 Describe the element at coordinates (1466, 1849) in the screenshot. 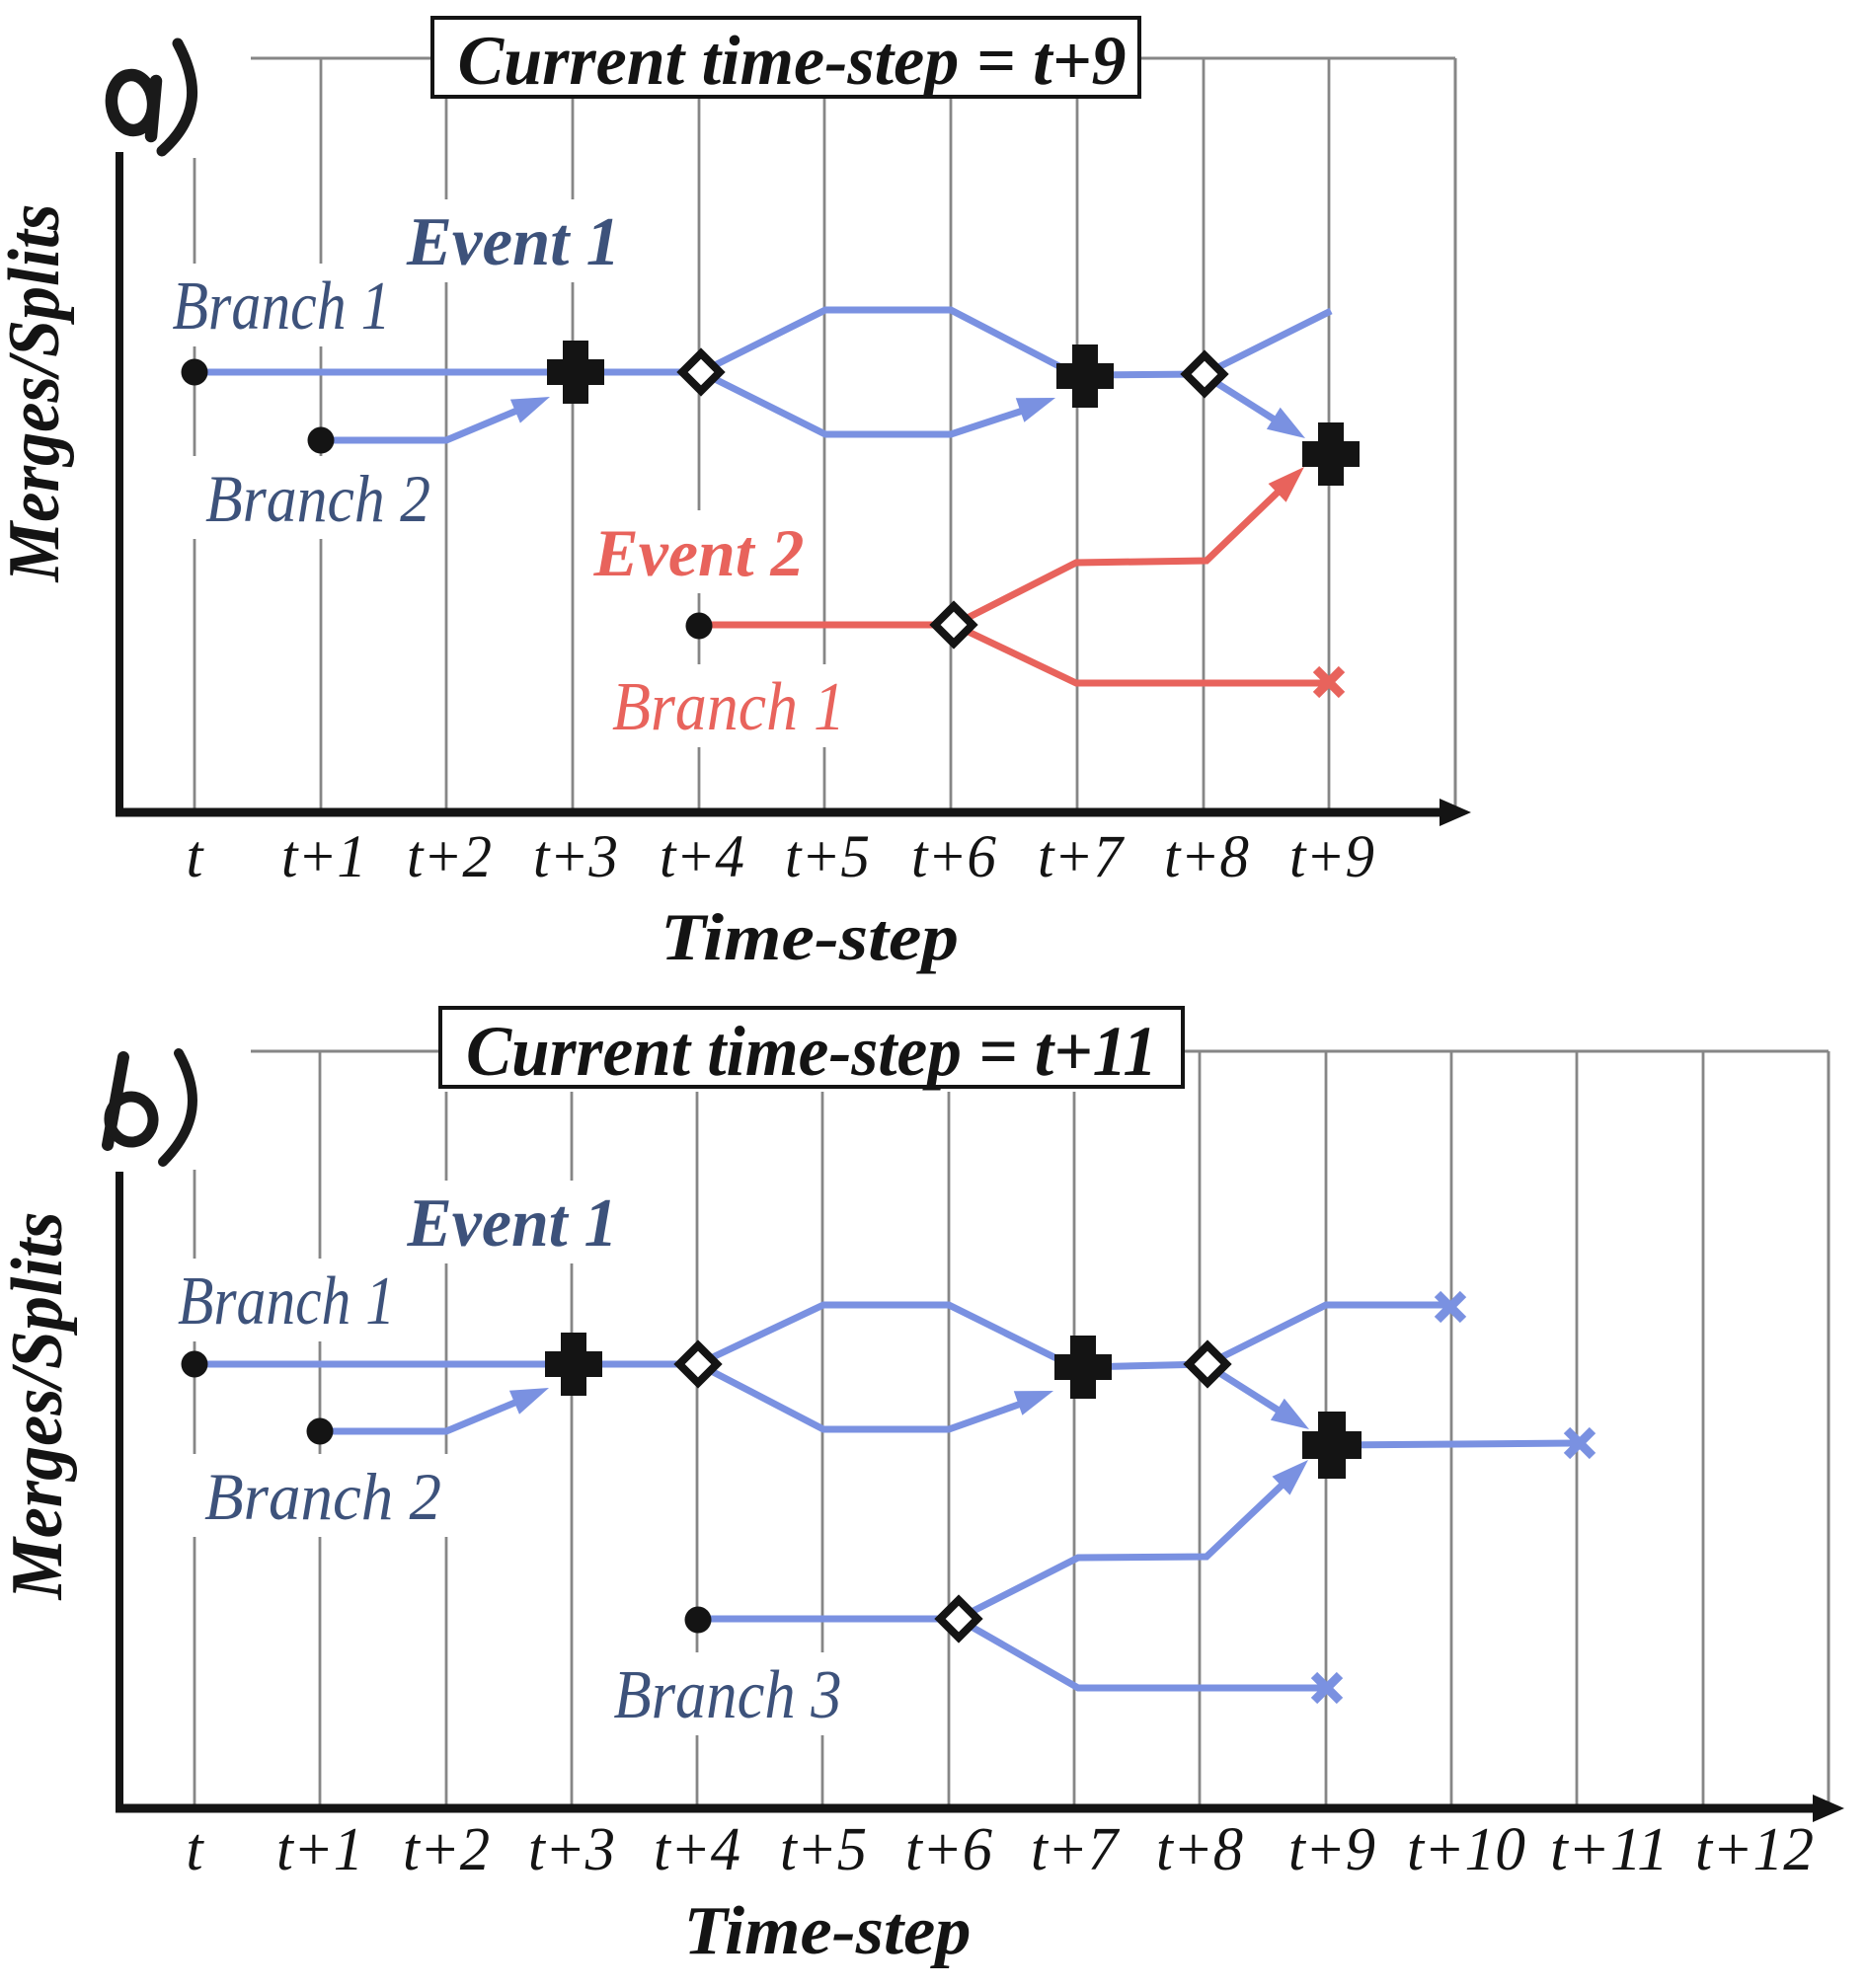

I see `svg-text: t+10` at that location.